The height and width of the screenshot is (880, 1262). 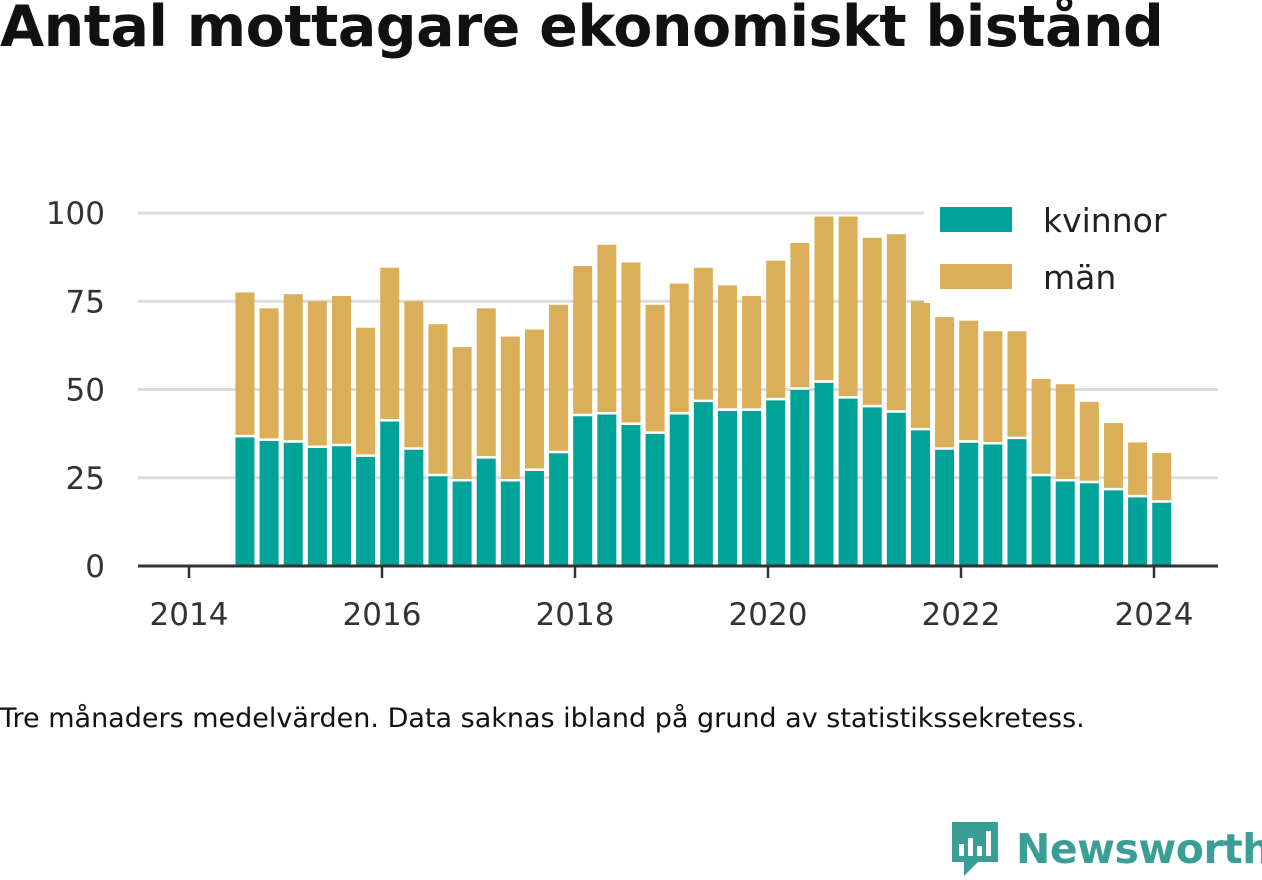 I want to click on x-tick-label: 2024, so click(x=1154, y=615).